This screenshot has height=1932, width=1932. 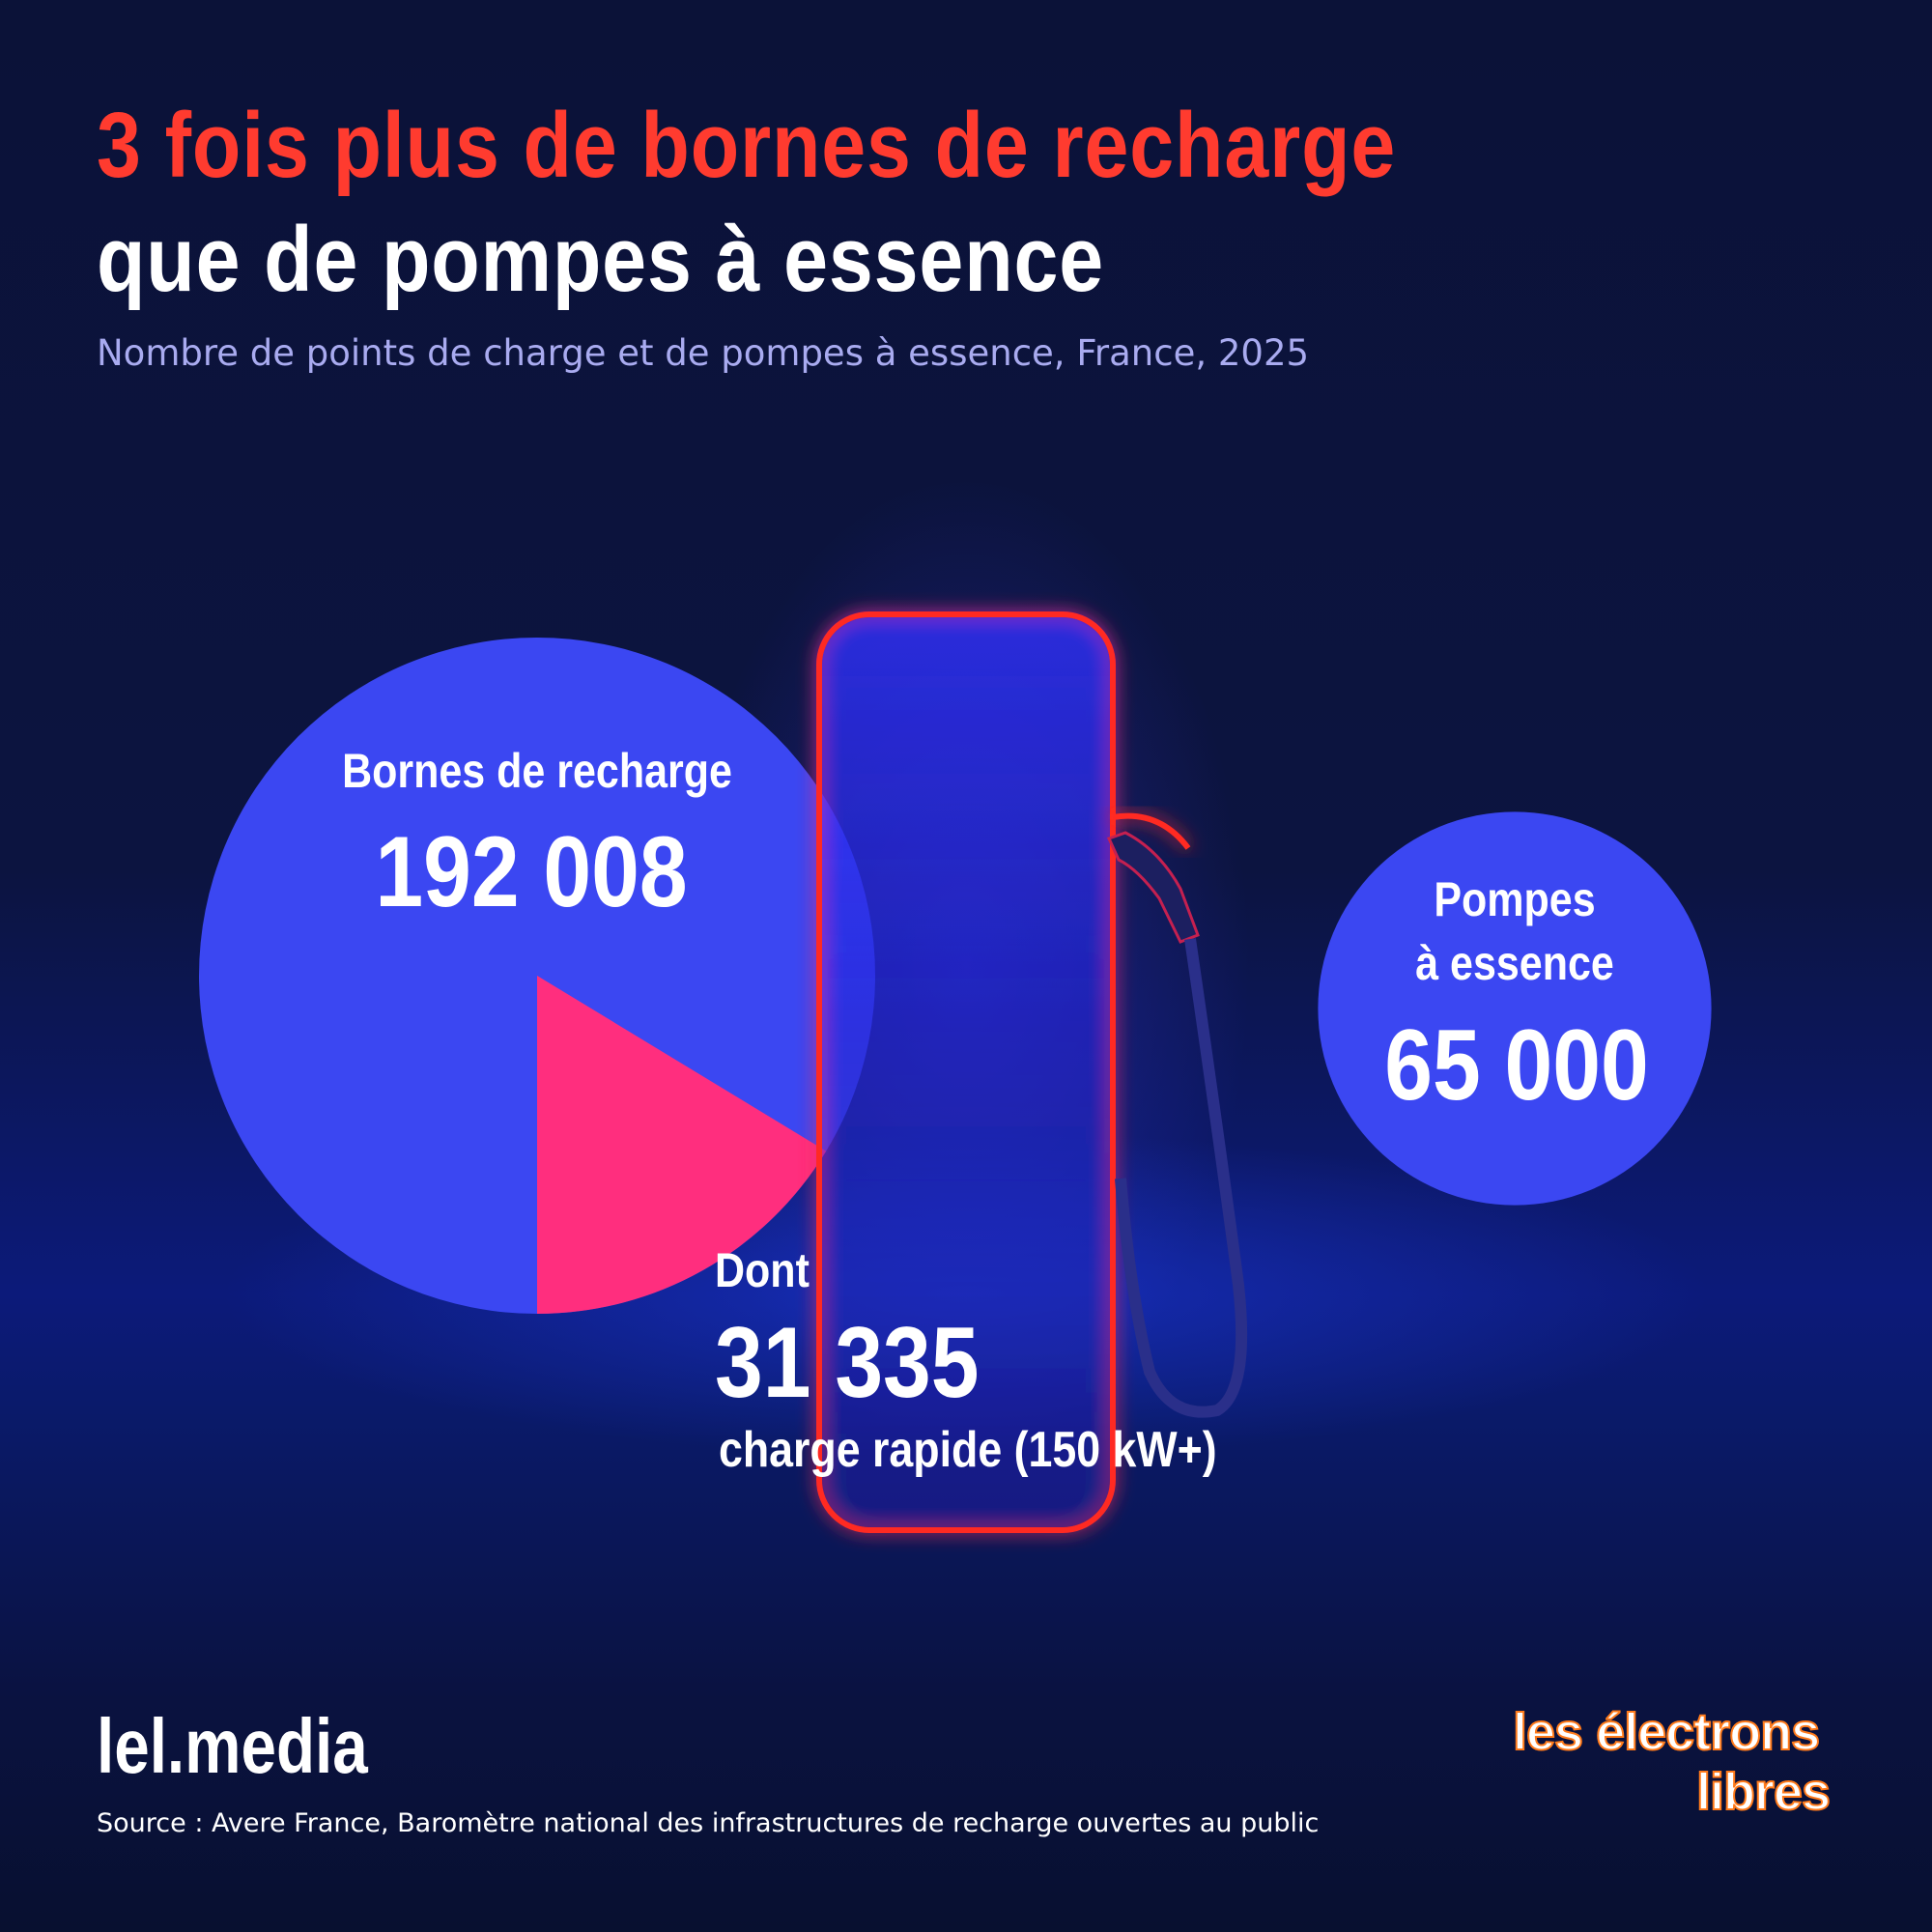 I want to click on rapide-prefix: Dont, so click(x=762, y=1270).